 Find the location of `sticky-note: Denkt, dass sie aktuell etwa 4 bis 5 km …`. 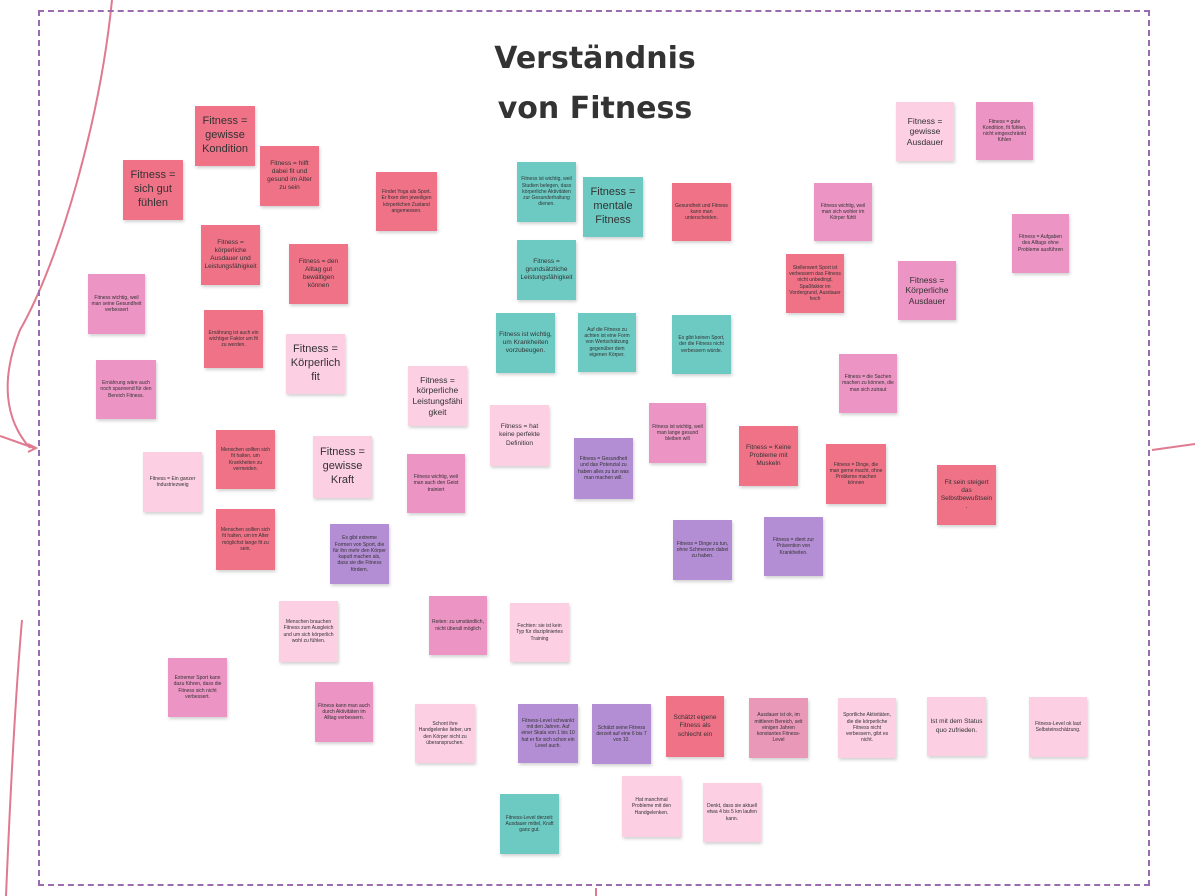

sticky-note: Denkt, dass sie aktuell etwa 4 bis 5 km … is located at coordinates (732, 812).